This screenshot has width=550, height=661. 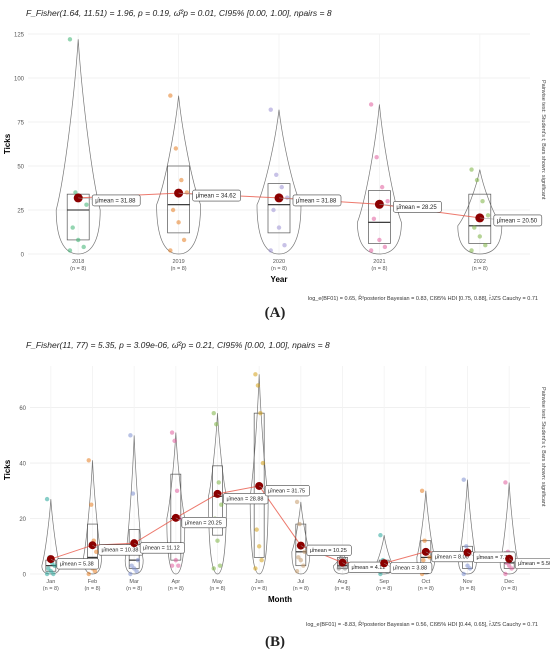 I want to click on b-xtick-label: Jun, so click(x=259, y=582).